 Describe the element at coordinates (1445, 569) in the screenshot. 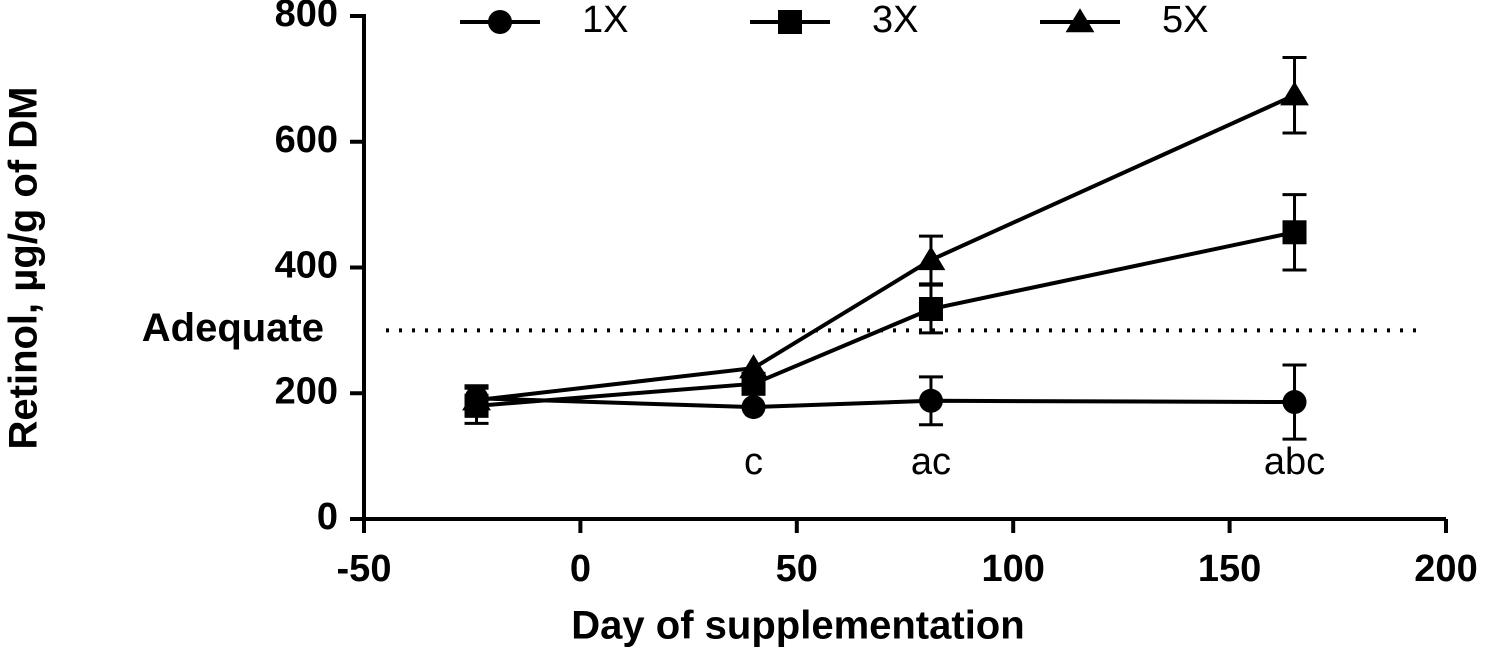

I see `x-tick-label: 200` at that location.